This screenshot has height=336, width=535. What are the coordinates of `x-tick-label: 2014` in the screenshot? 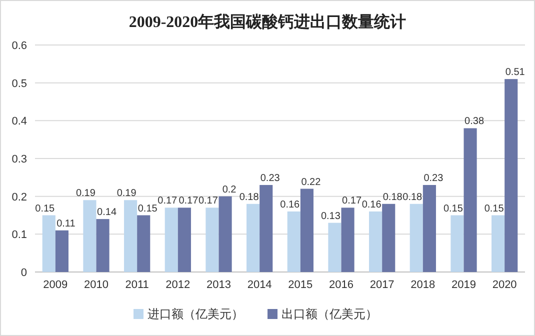 It's located at (259, 285).